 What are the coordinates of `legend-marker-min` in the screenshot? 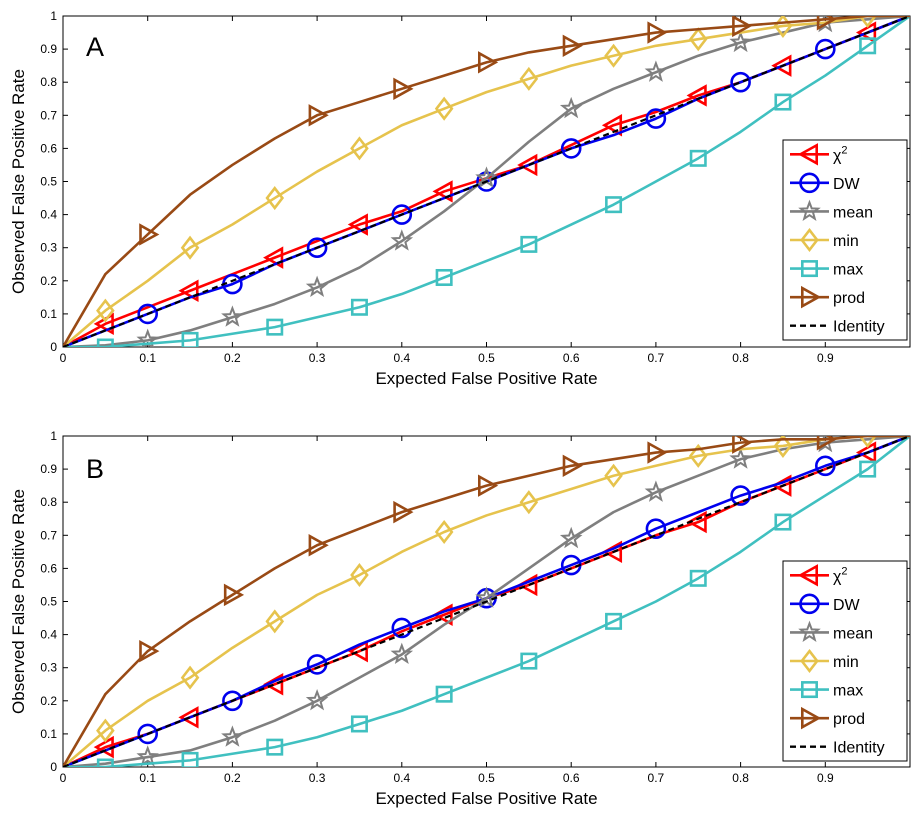 It's located at (809, 661).